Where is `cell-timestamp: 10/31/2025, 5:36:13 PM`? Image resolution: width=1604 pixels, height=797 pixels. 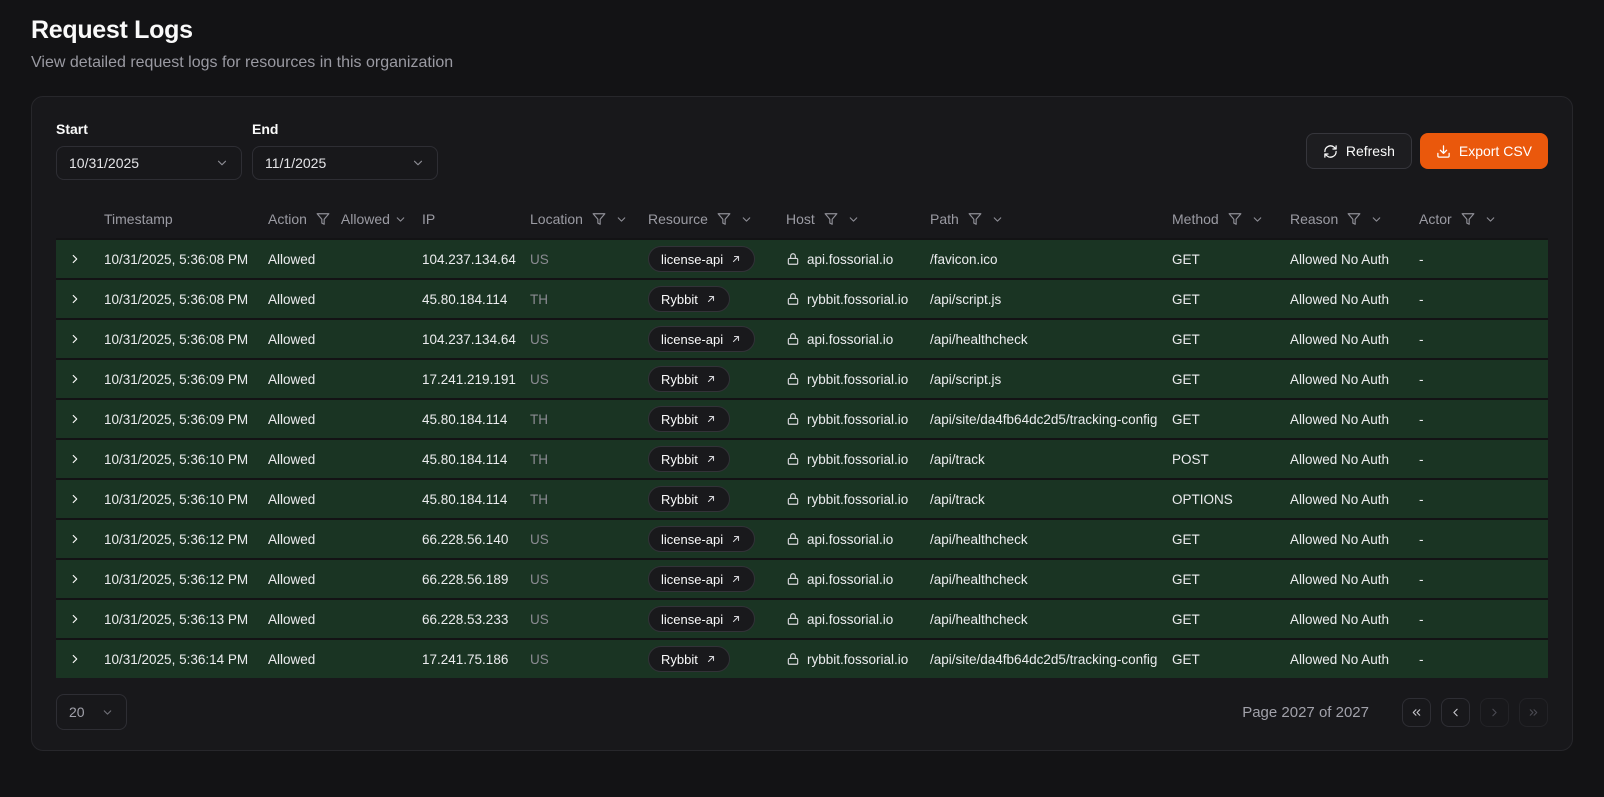 cell-timestamp: 10/31/2025, 5:36:13 PM is located at coordinates (176, 619).